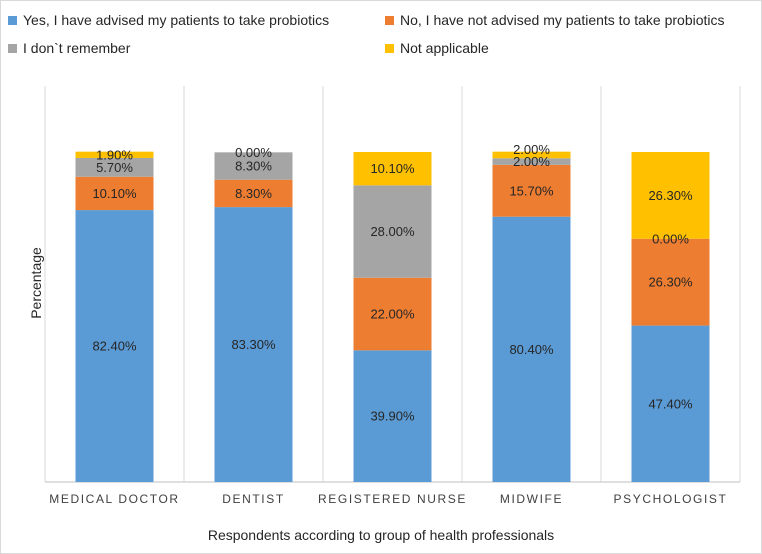 The image size is (762, 554). I want to click on data-label: 39.90%, so click(392, 416).